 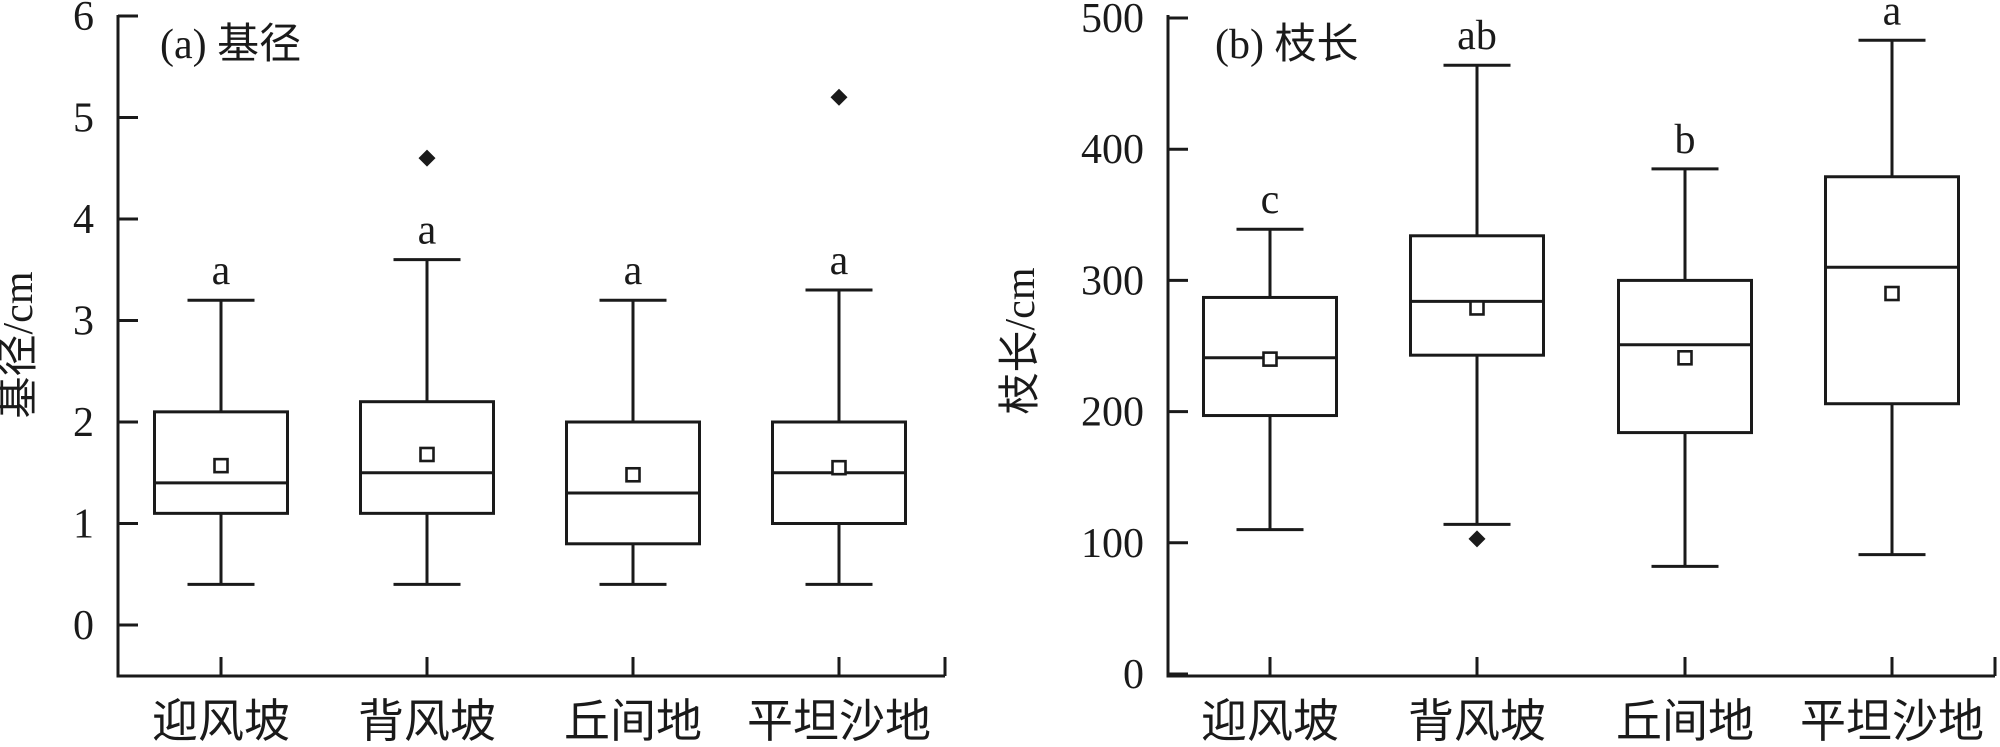 What do you see at coordinates (1685, 140) in the screenshot?
I see `significance-letter: b` at bounding box center [1685, 140].